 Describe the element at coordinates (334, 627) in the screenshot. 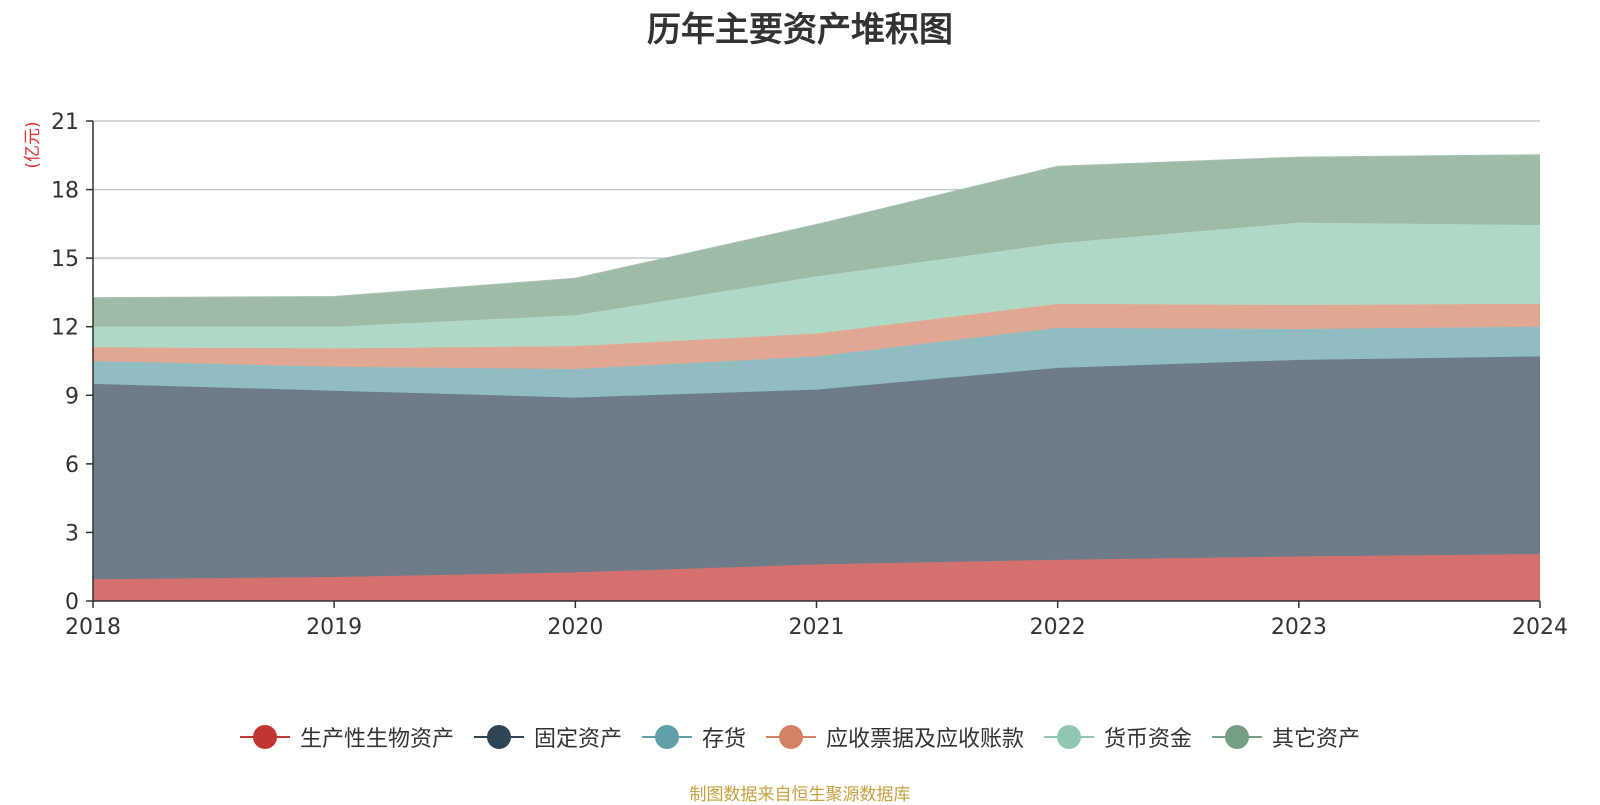

I see `x-tick-label-2019: 2019` at that location.